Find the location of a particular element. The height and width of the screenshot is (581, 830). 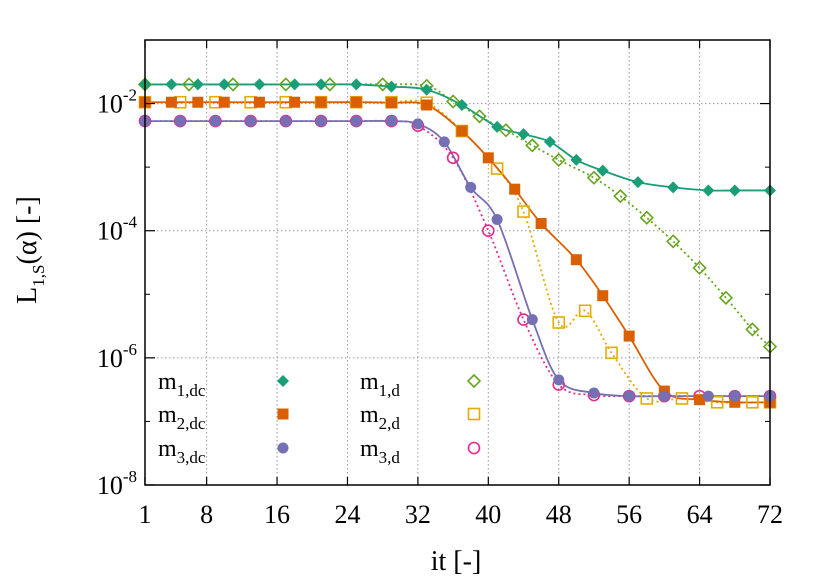

legend-label: m2,d is located at coordinates (380, 417).